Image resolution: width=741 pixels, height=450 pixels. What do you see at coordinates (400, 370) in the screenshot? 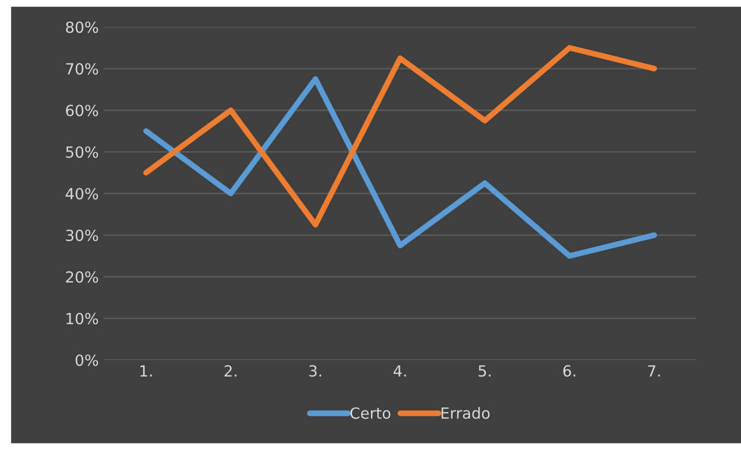
I see `x-tick-label: 4.` at bounding box center [400, 370].